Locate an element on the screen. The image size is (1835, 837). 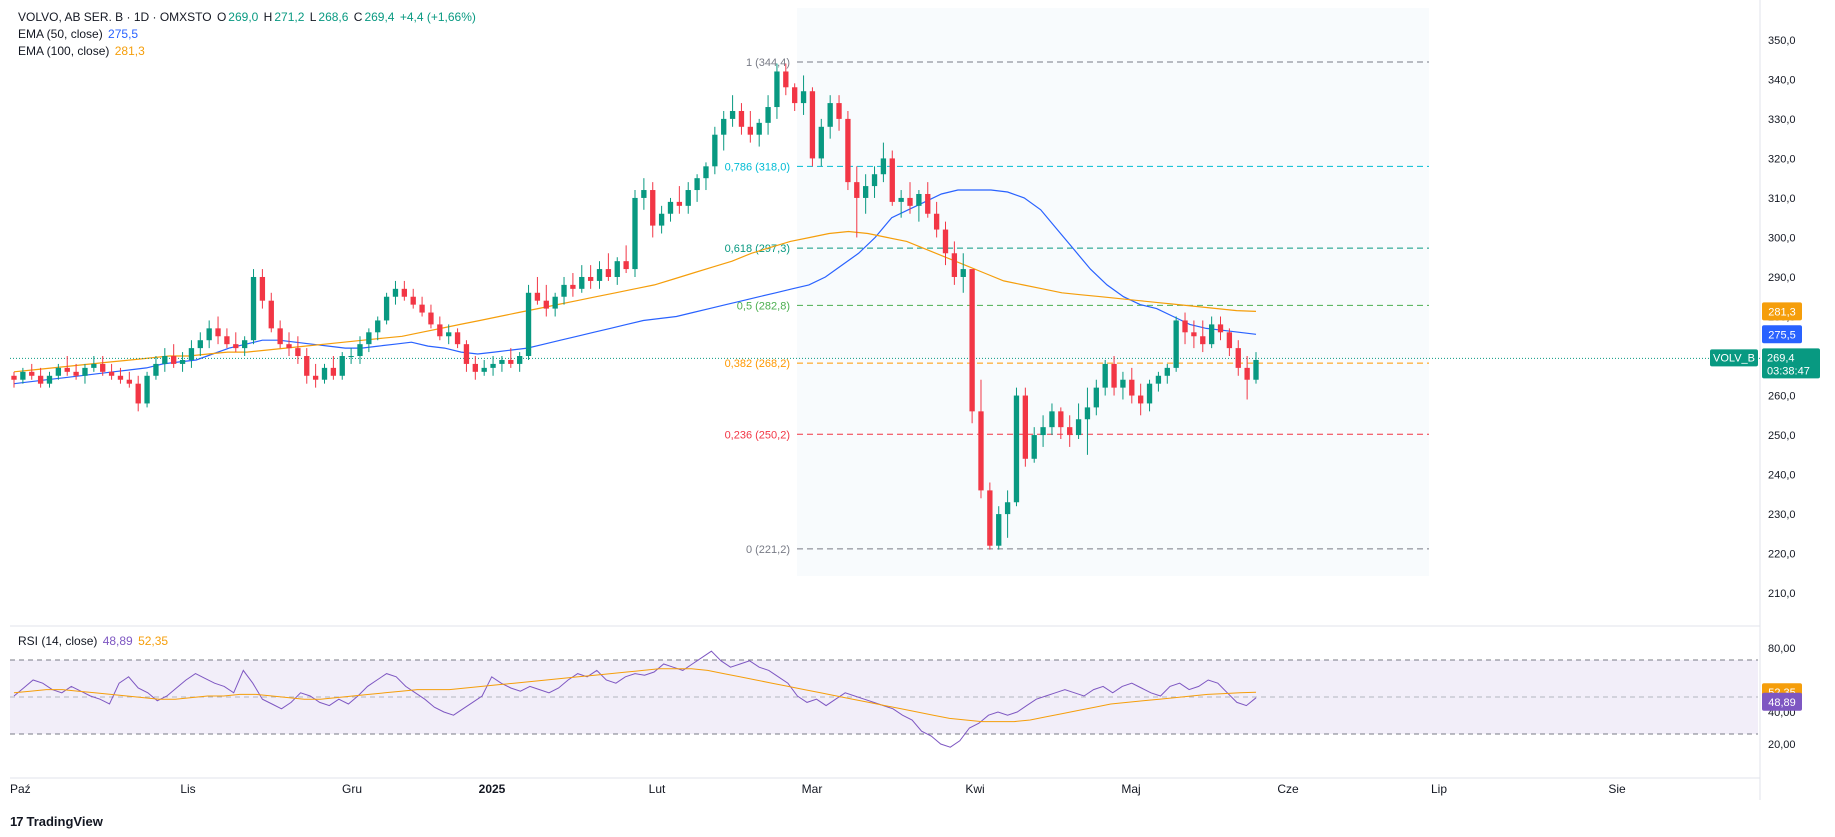
rsi-ma-line is located at coordinates (635, 695).